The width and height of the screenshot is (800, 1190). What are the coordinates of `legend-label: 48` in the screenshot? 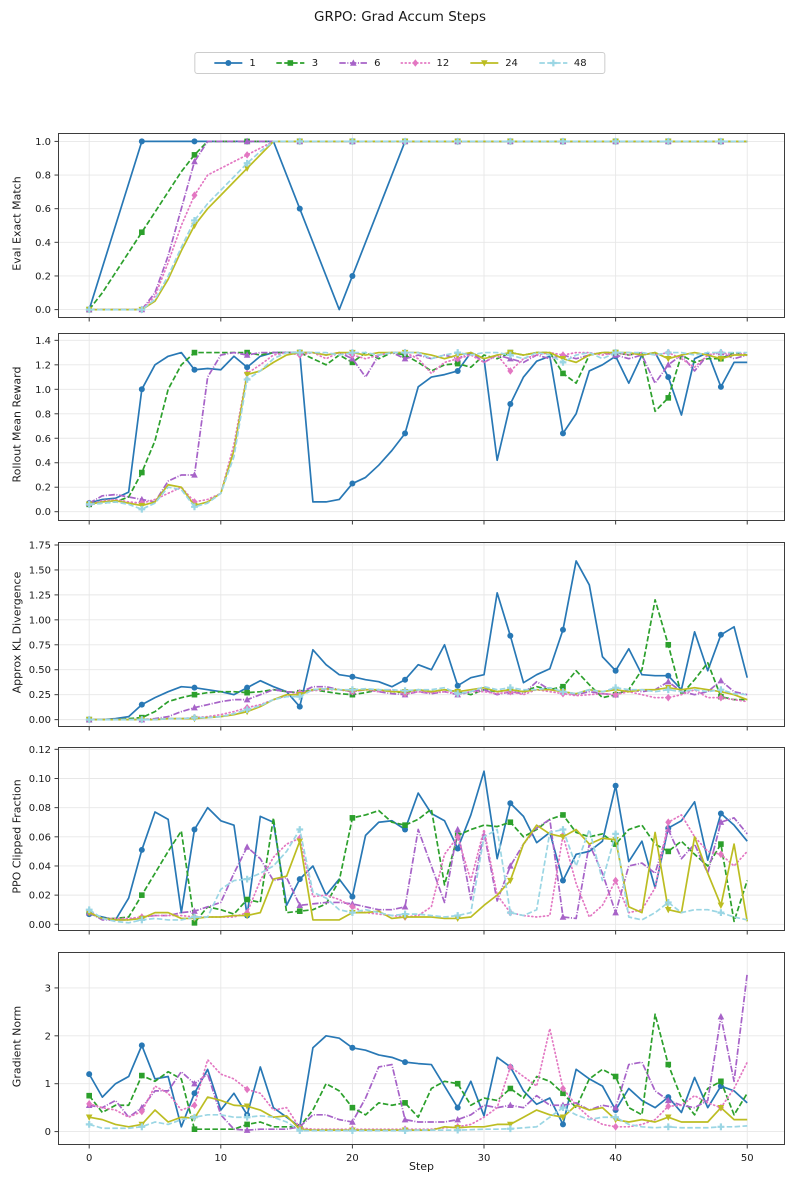 It's located at (580, 63).